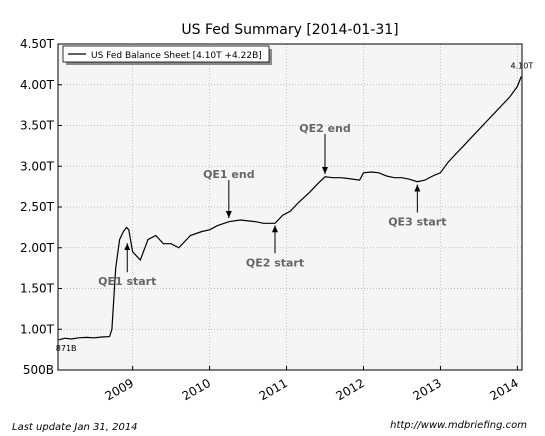  I want to click on y-tick-label: 3.50T, so click(37, 126).